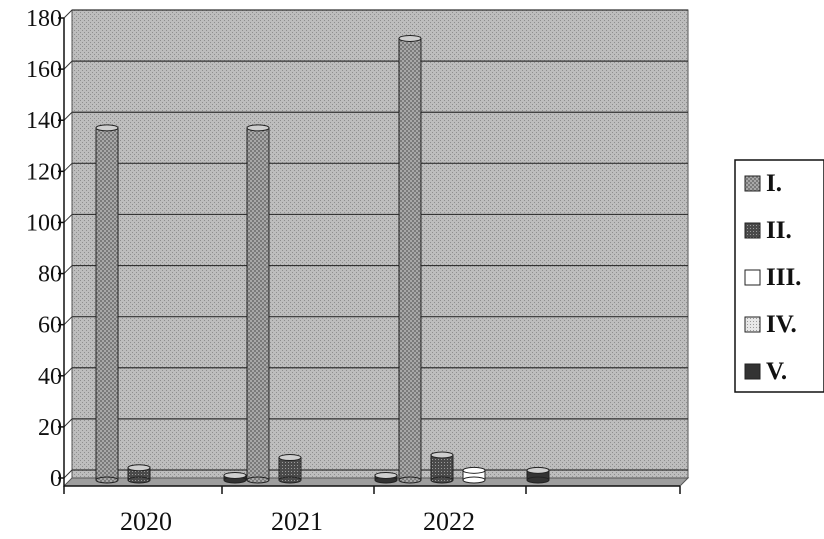 The image size is (824, 539). What do you see at coordinates (56, 479) in the screenshot?
I see `y-tick-label: 0` at bounding box center [56, 479].